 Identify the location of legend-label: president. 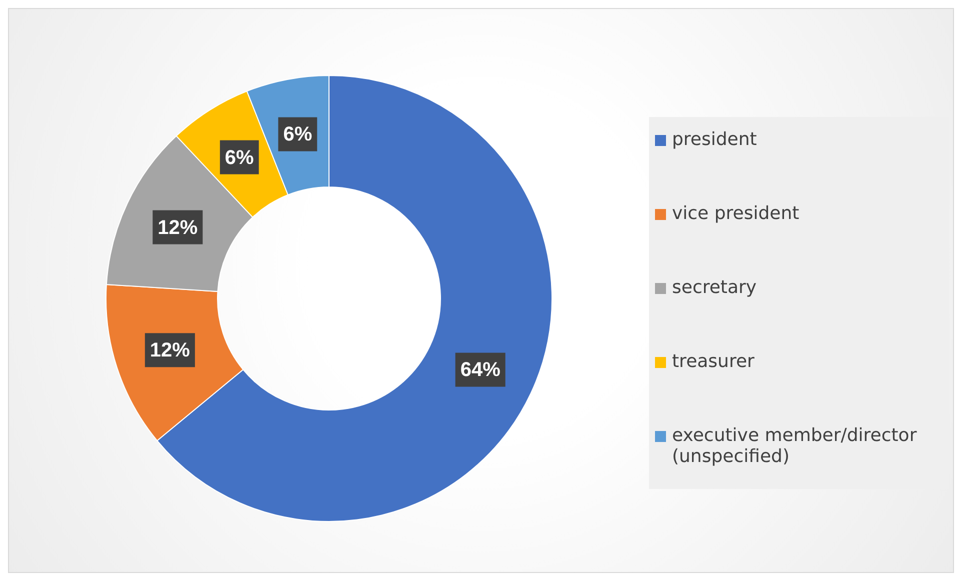
(714, 139).